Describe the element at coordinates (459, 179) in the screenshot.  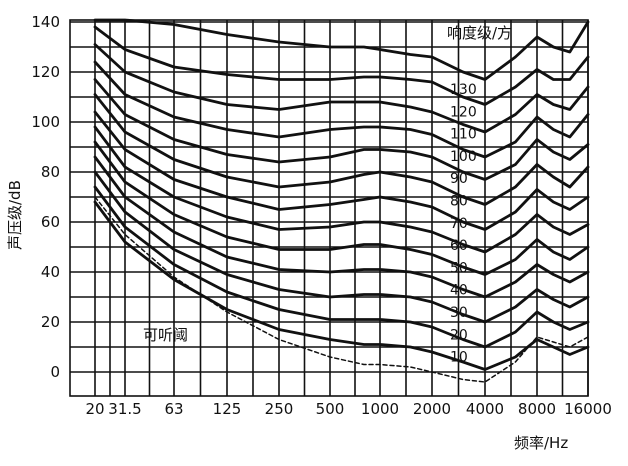
I see `level-label: 90` at that location.